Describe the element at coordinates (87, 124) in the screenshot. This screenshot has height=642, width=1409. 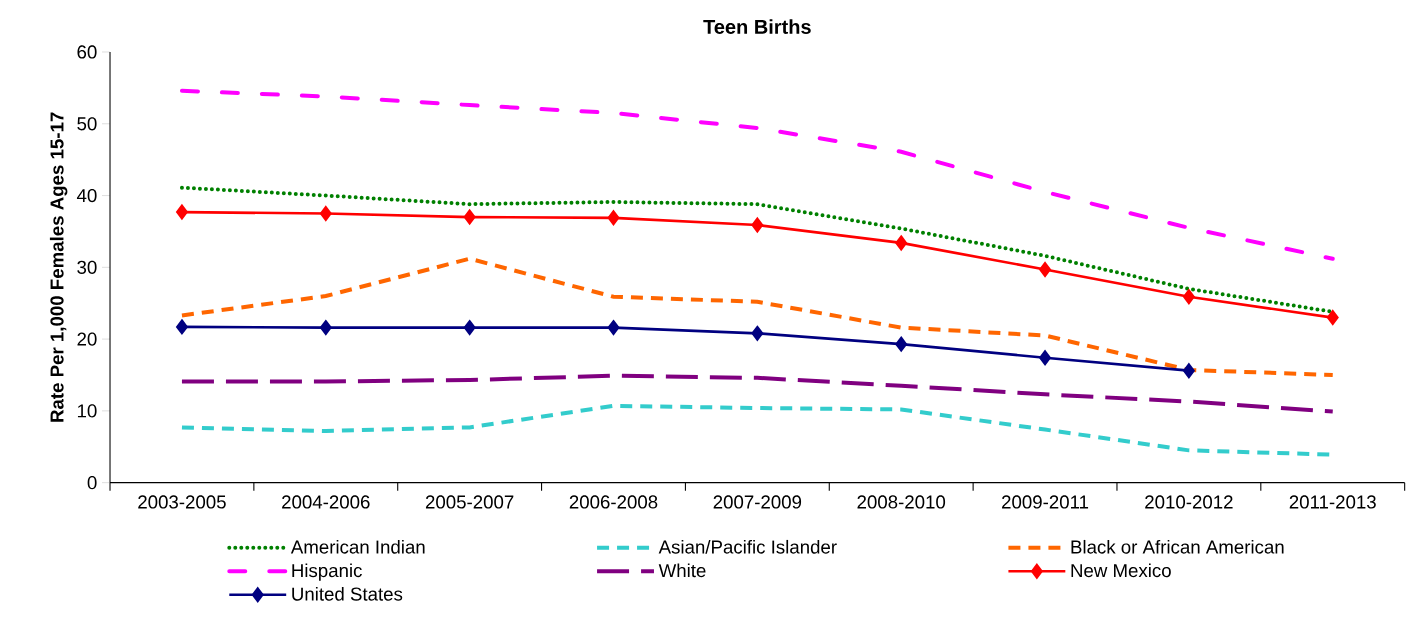
I see `y-tick-label: 50` at that location.